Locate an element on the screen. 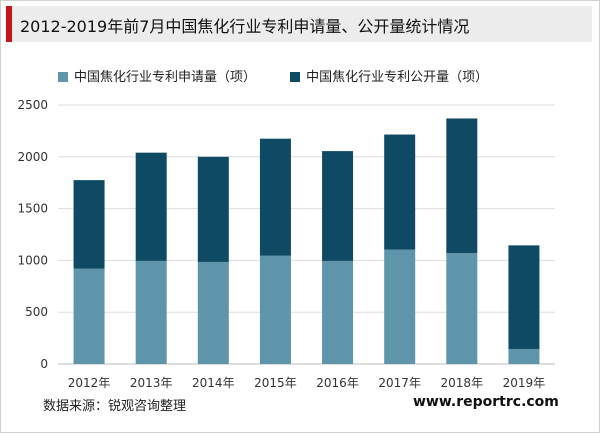  y-tick-label: 0 is located at coordinates (44, 364).